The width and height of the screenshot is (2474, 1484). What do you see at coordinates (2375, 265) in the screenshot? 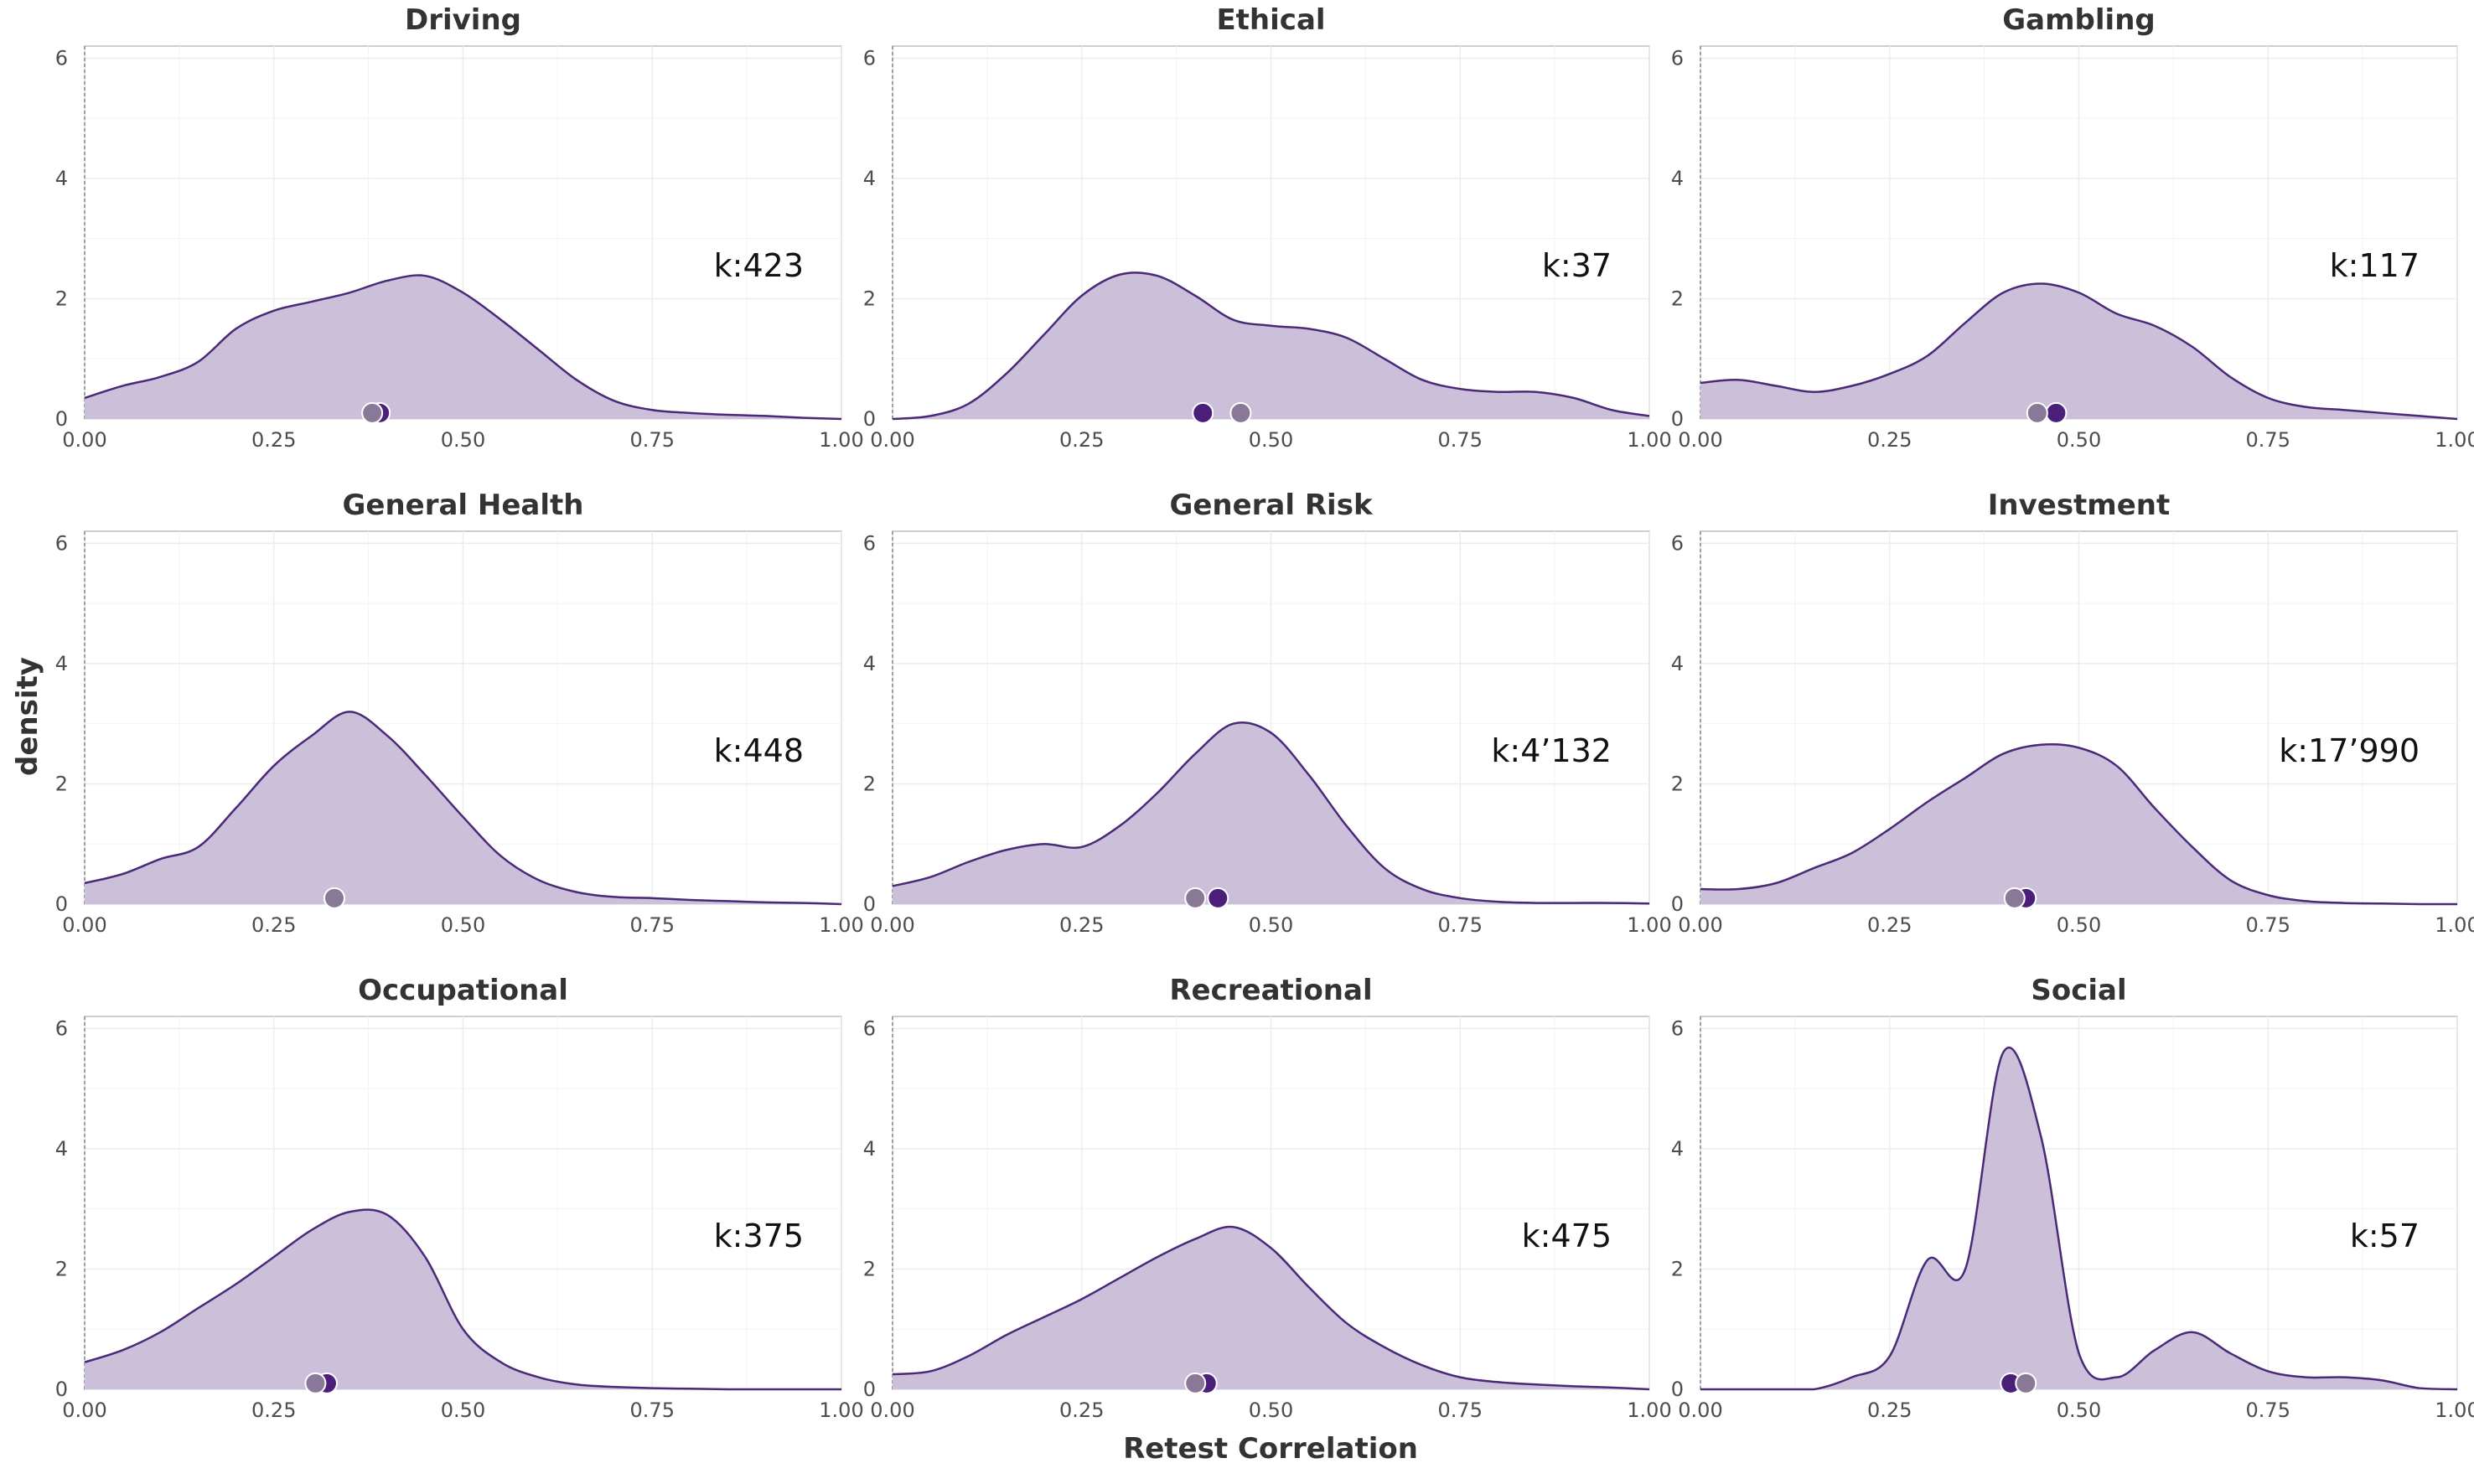
I see `k-count-label: k:117` at bounding box center [2375, 265].